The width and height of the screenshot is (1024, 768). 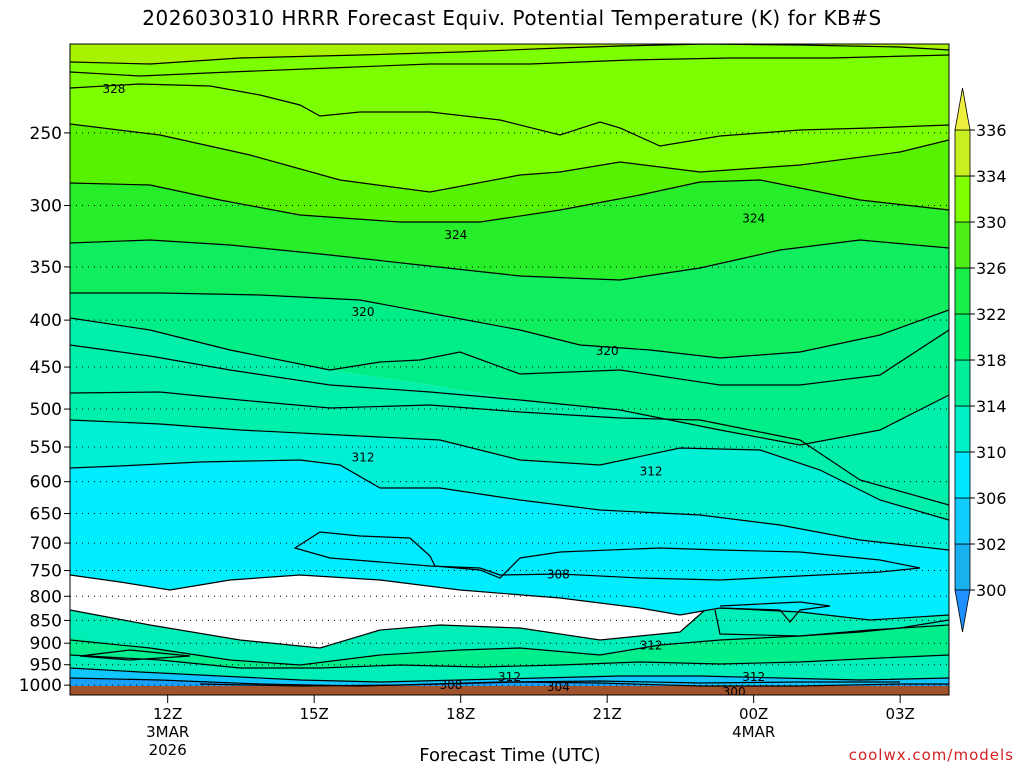 What do you see at coordinates (991, 498) in the screenshot?
I see `colorbar-label: 306` at bounding box center [991, 498].